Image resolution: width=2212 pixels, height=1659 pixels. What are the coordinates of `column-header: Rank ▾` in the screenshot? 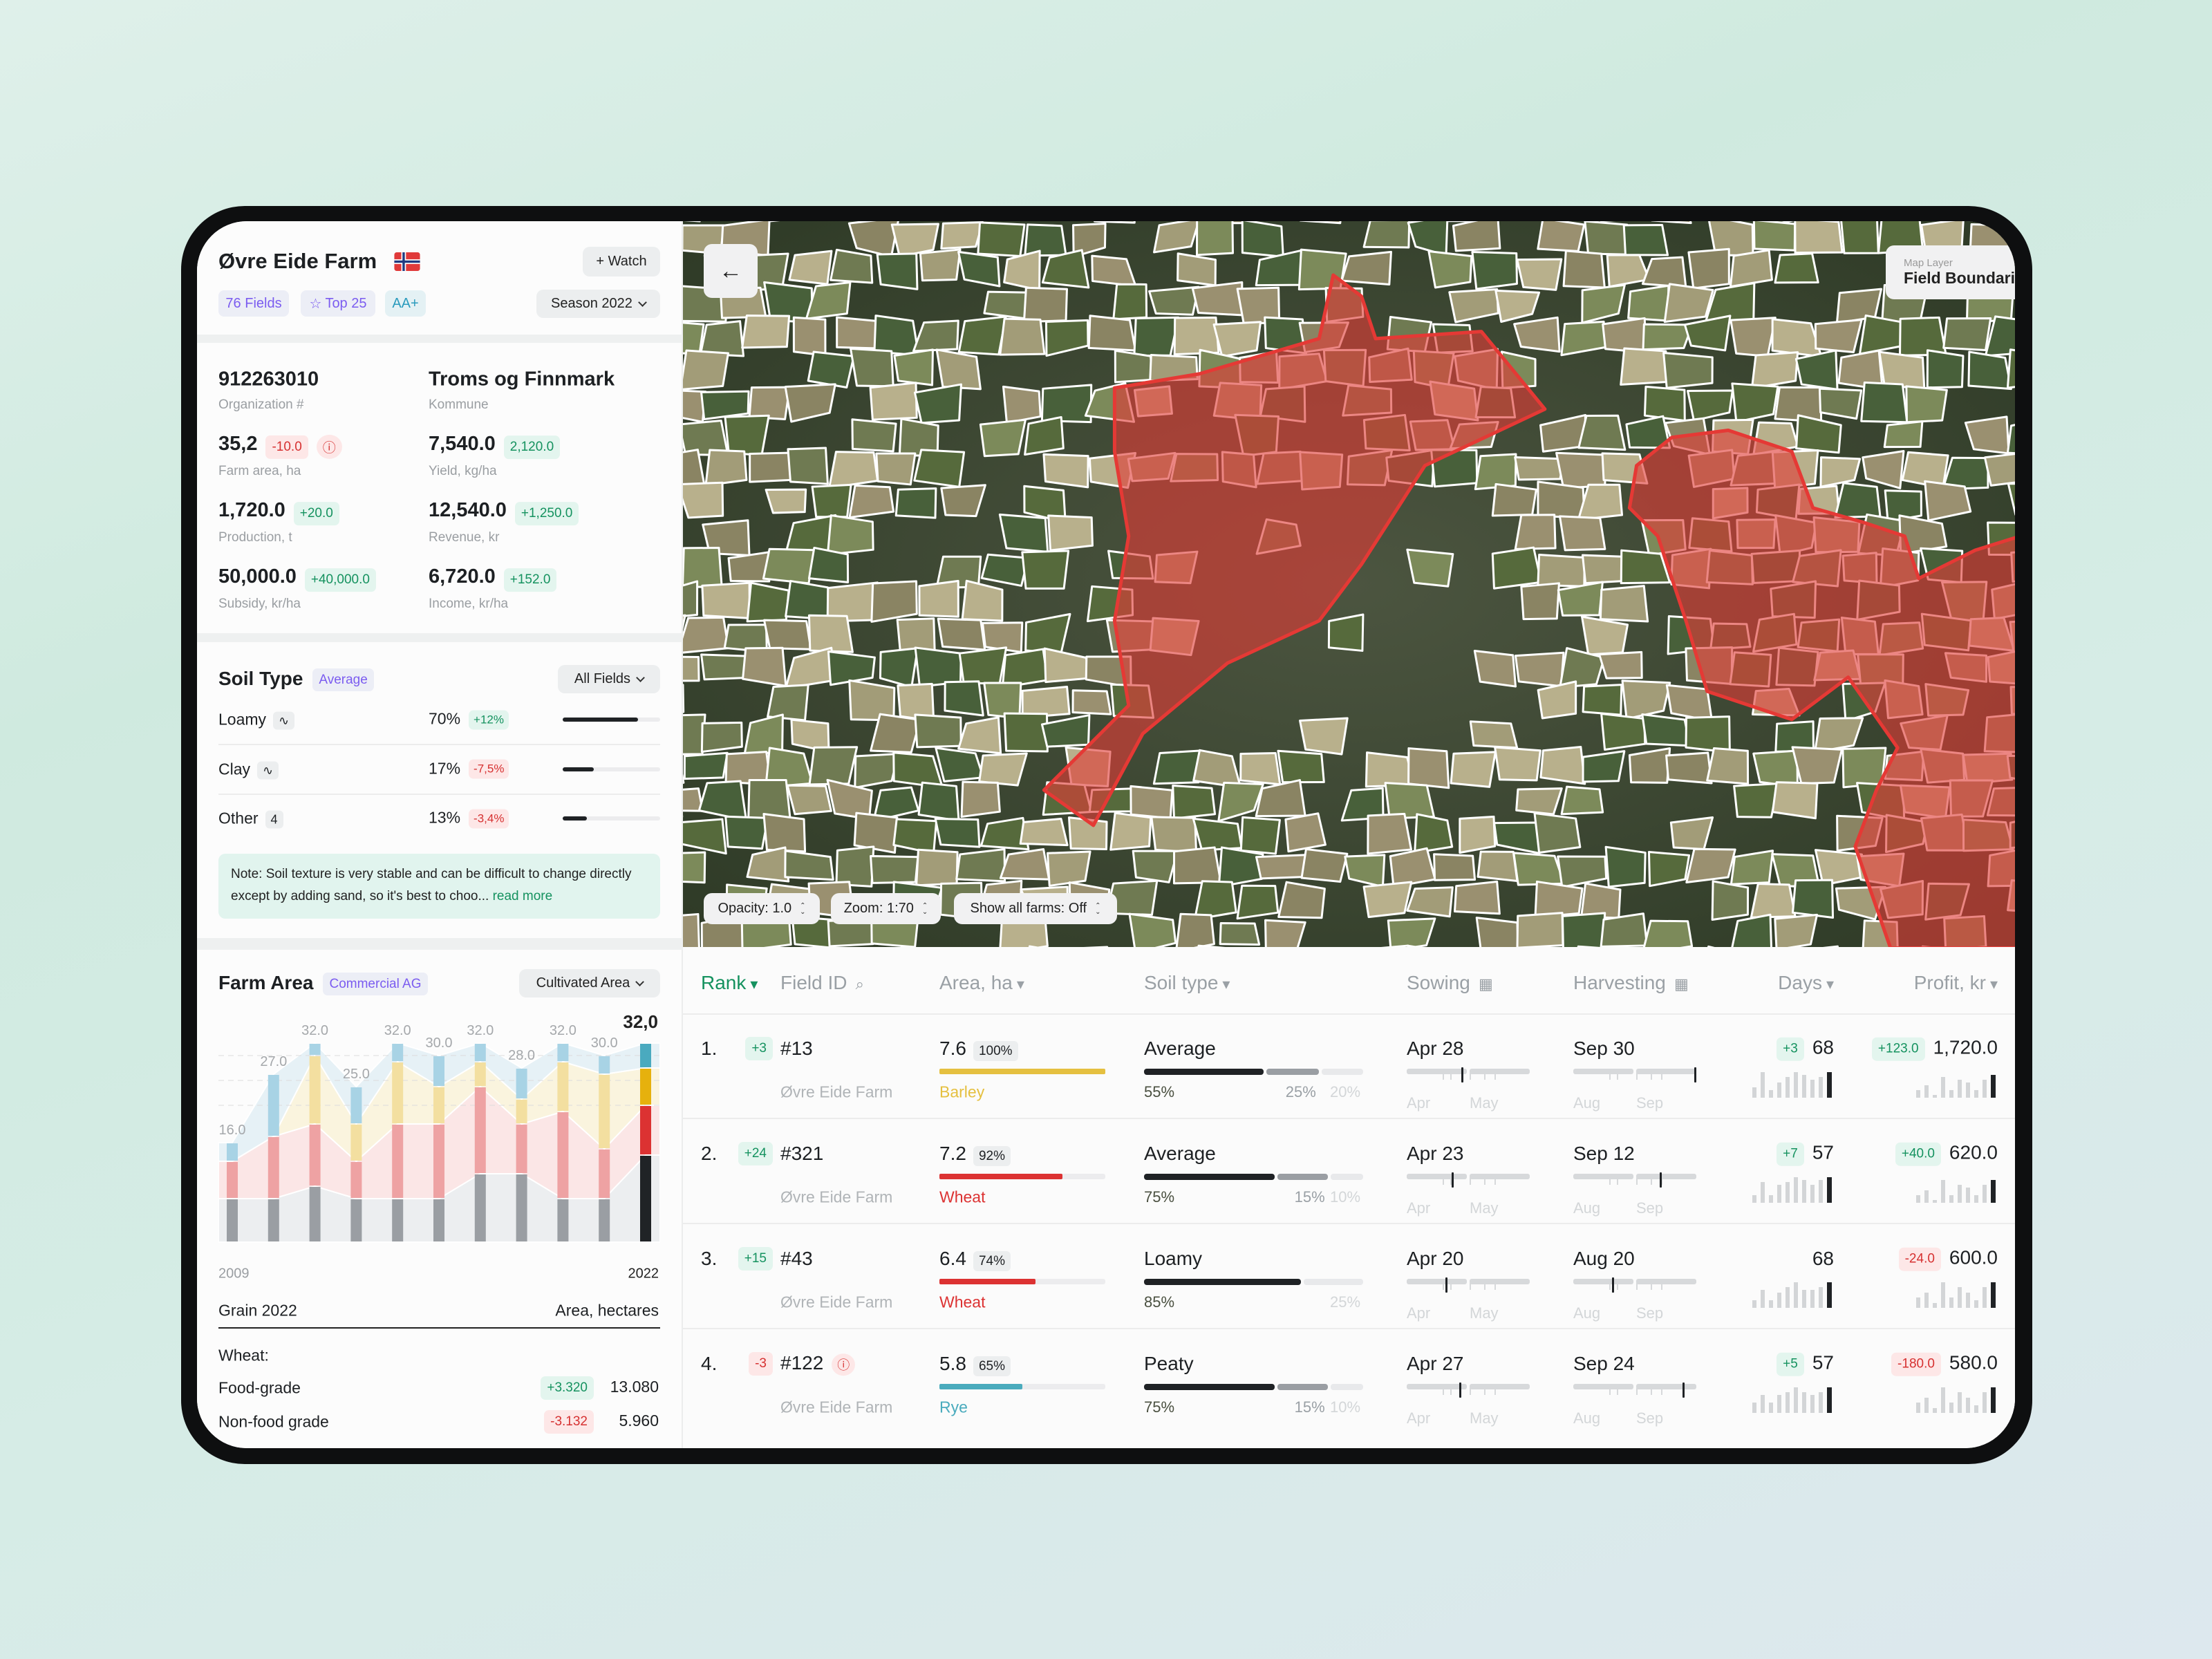 It's located at (730, 983).